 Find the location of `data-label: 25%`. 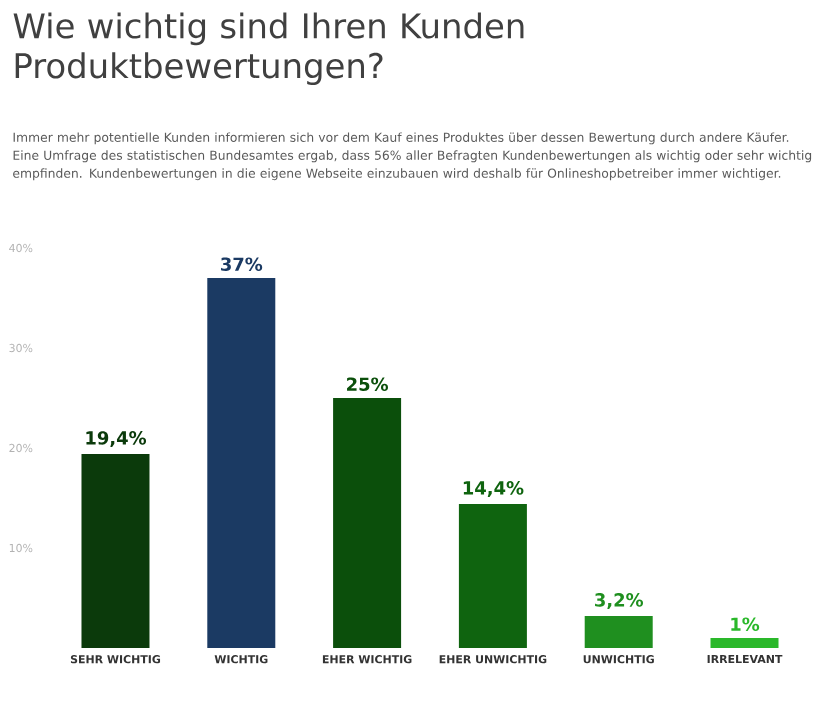

data-label: 25% is located at coordinates (367, 384).